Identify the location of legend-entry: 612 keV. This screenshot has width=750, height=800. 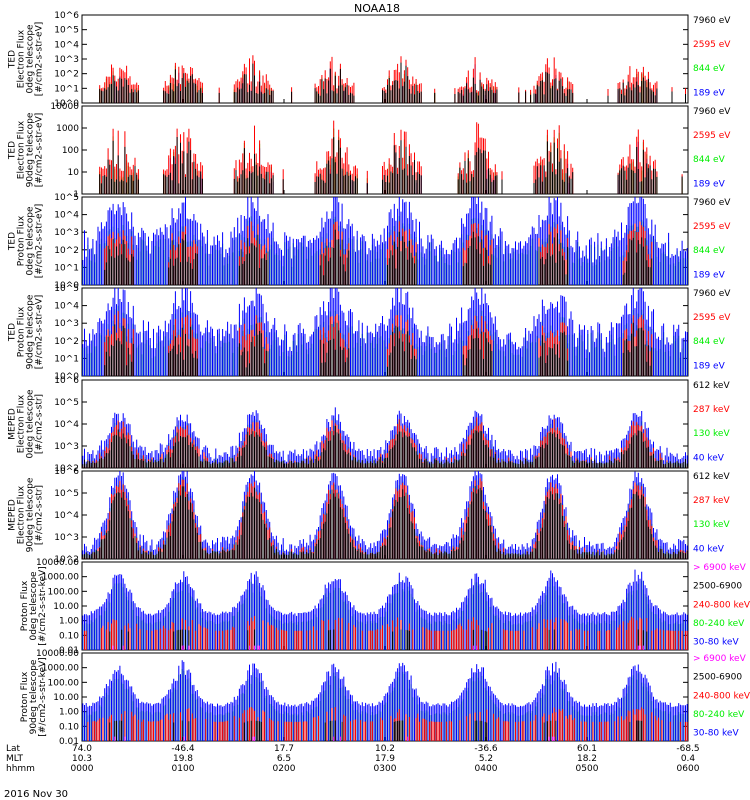
(711, 477).